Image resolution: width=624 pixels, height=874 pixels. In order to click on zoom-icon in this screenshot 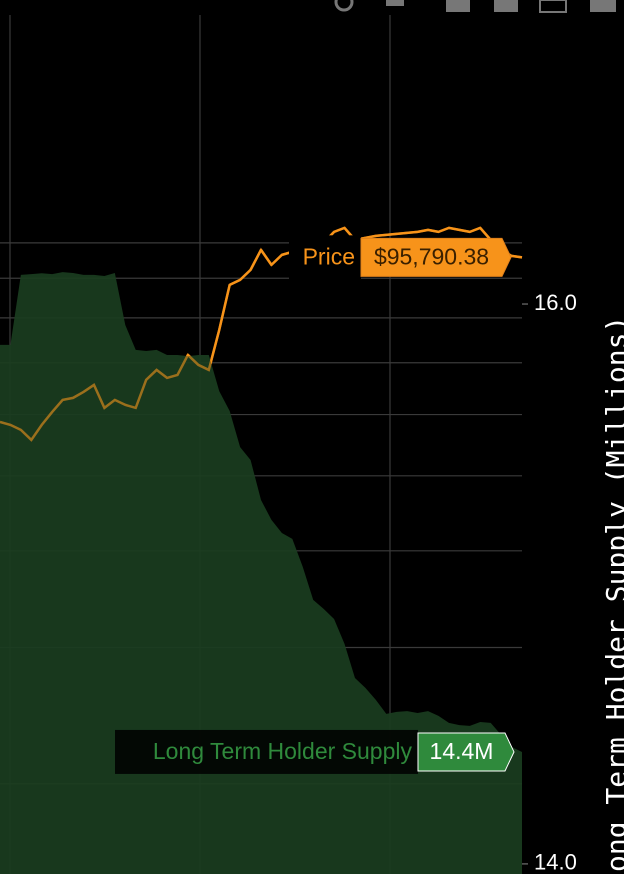, I will do `click(344, 6)`.